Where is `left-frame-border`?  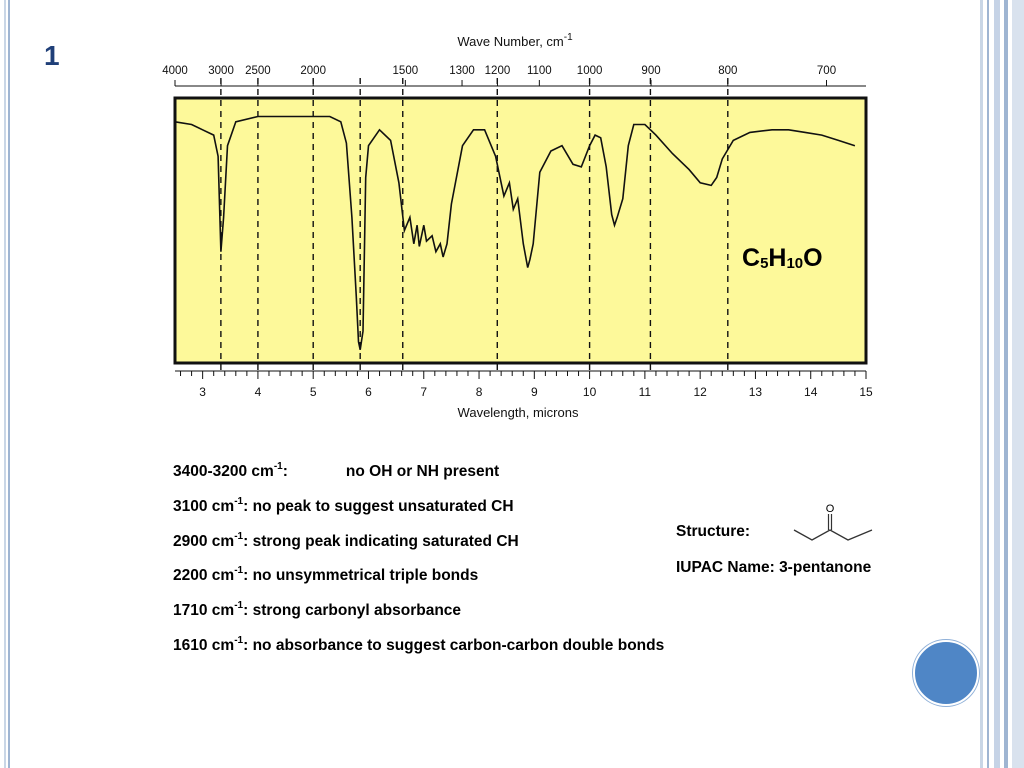
left-frame-border is located at coordinates (5, 384).